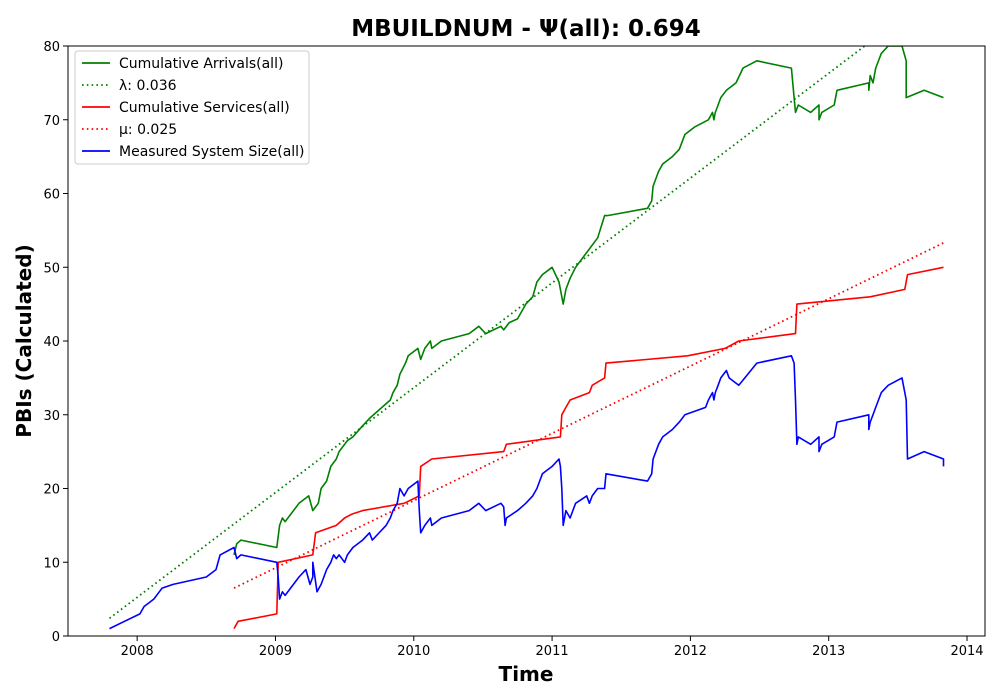  Describe the element at coordinates (148, 86) in the screenshot. I see `legend-label: λ: 0.036` at that location.